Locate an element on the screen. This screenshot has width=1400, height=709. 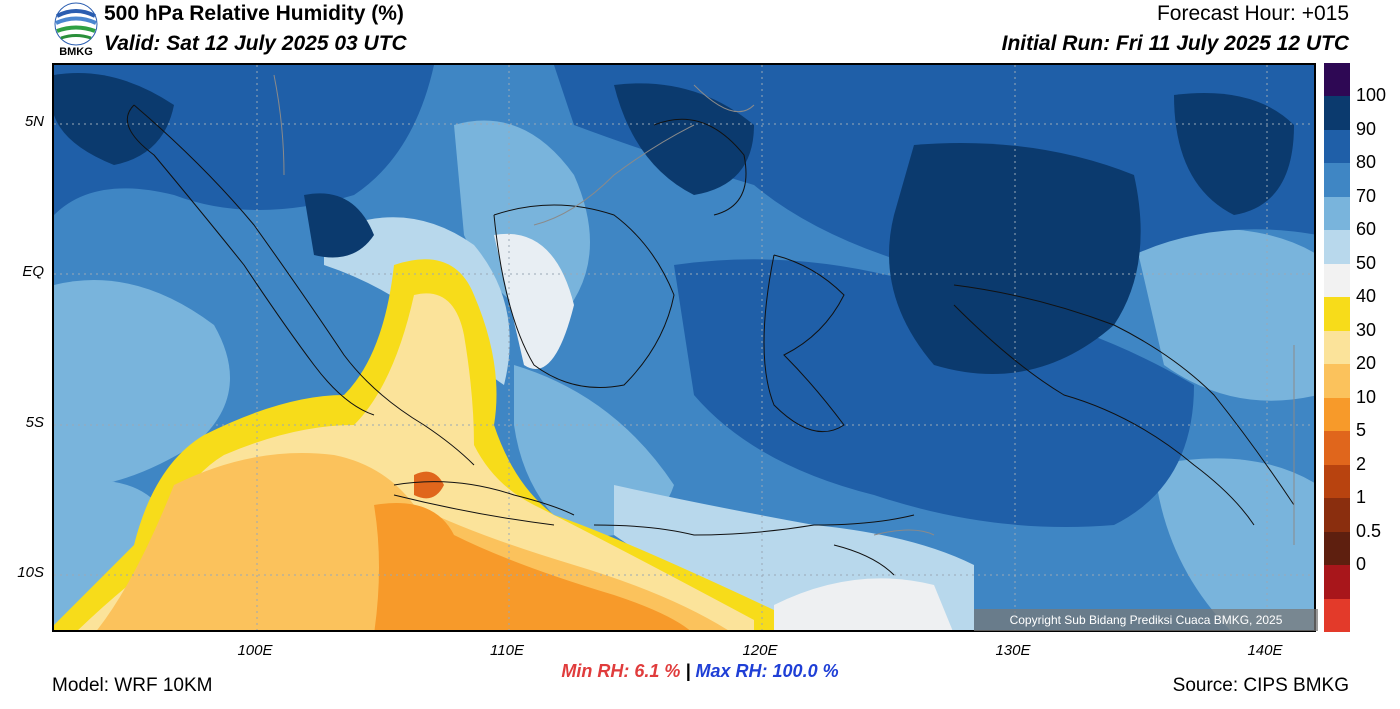
lon-label-110e: 110E is located at coordinates (507, 650).